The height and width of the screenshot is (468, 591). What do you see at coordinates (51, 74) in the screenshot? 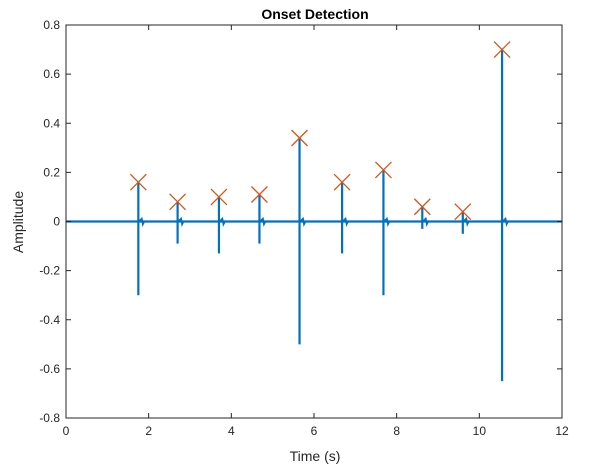
I see `y-tick-label: 0.6` at bounding box center [51, 74].